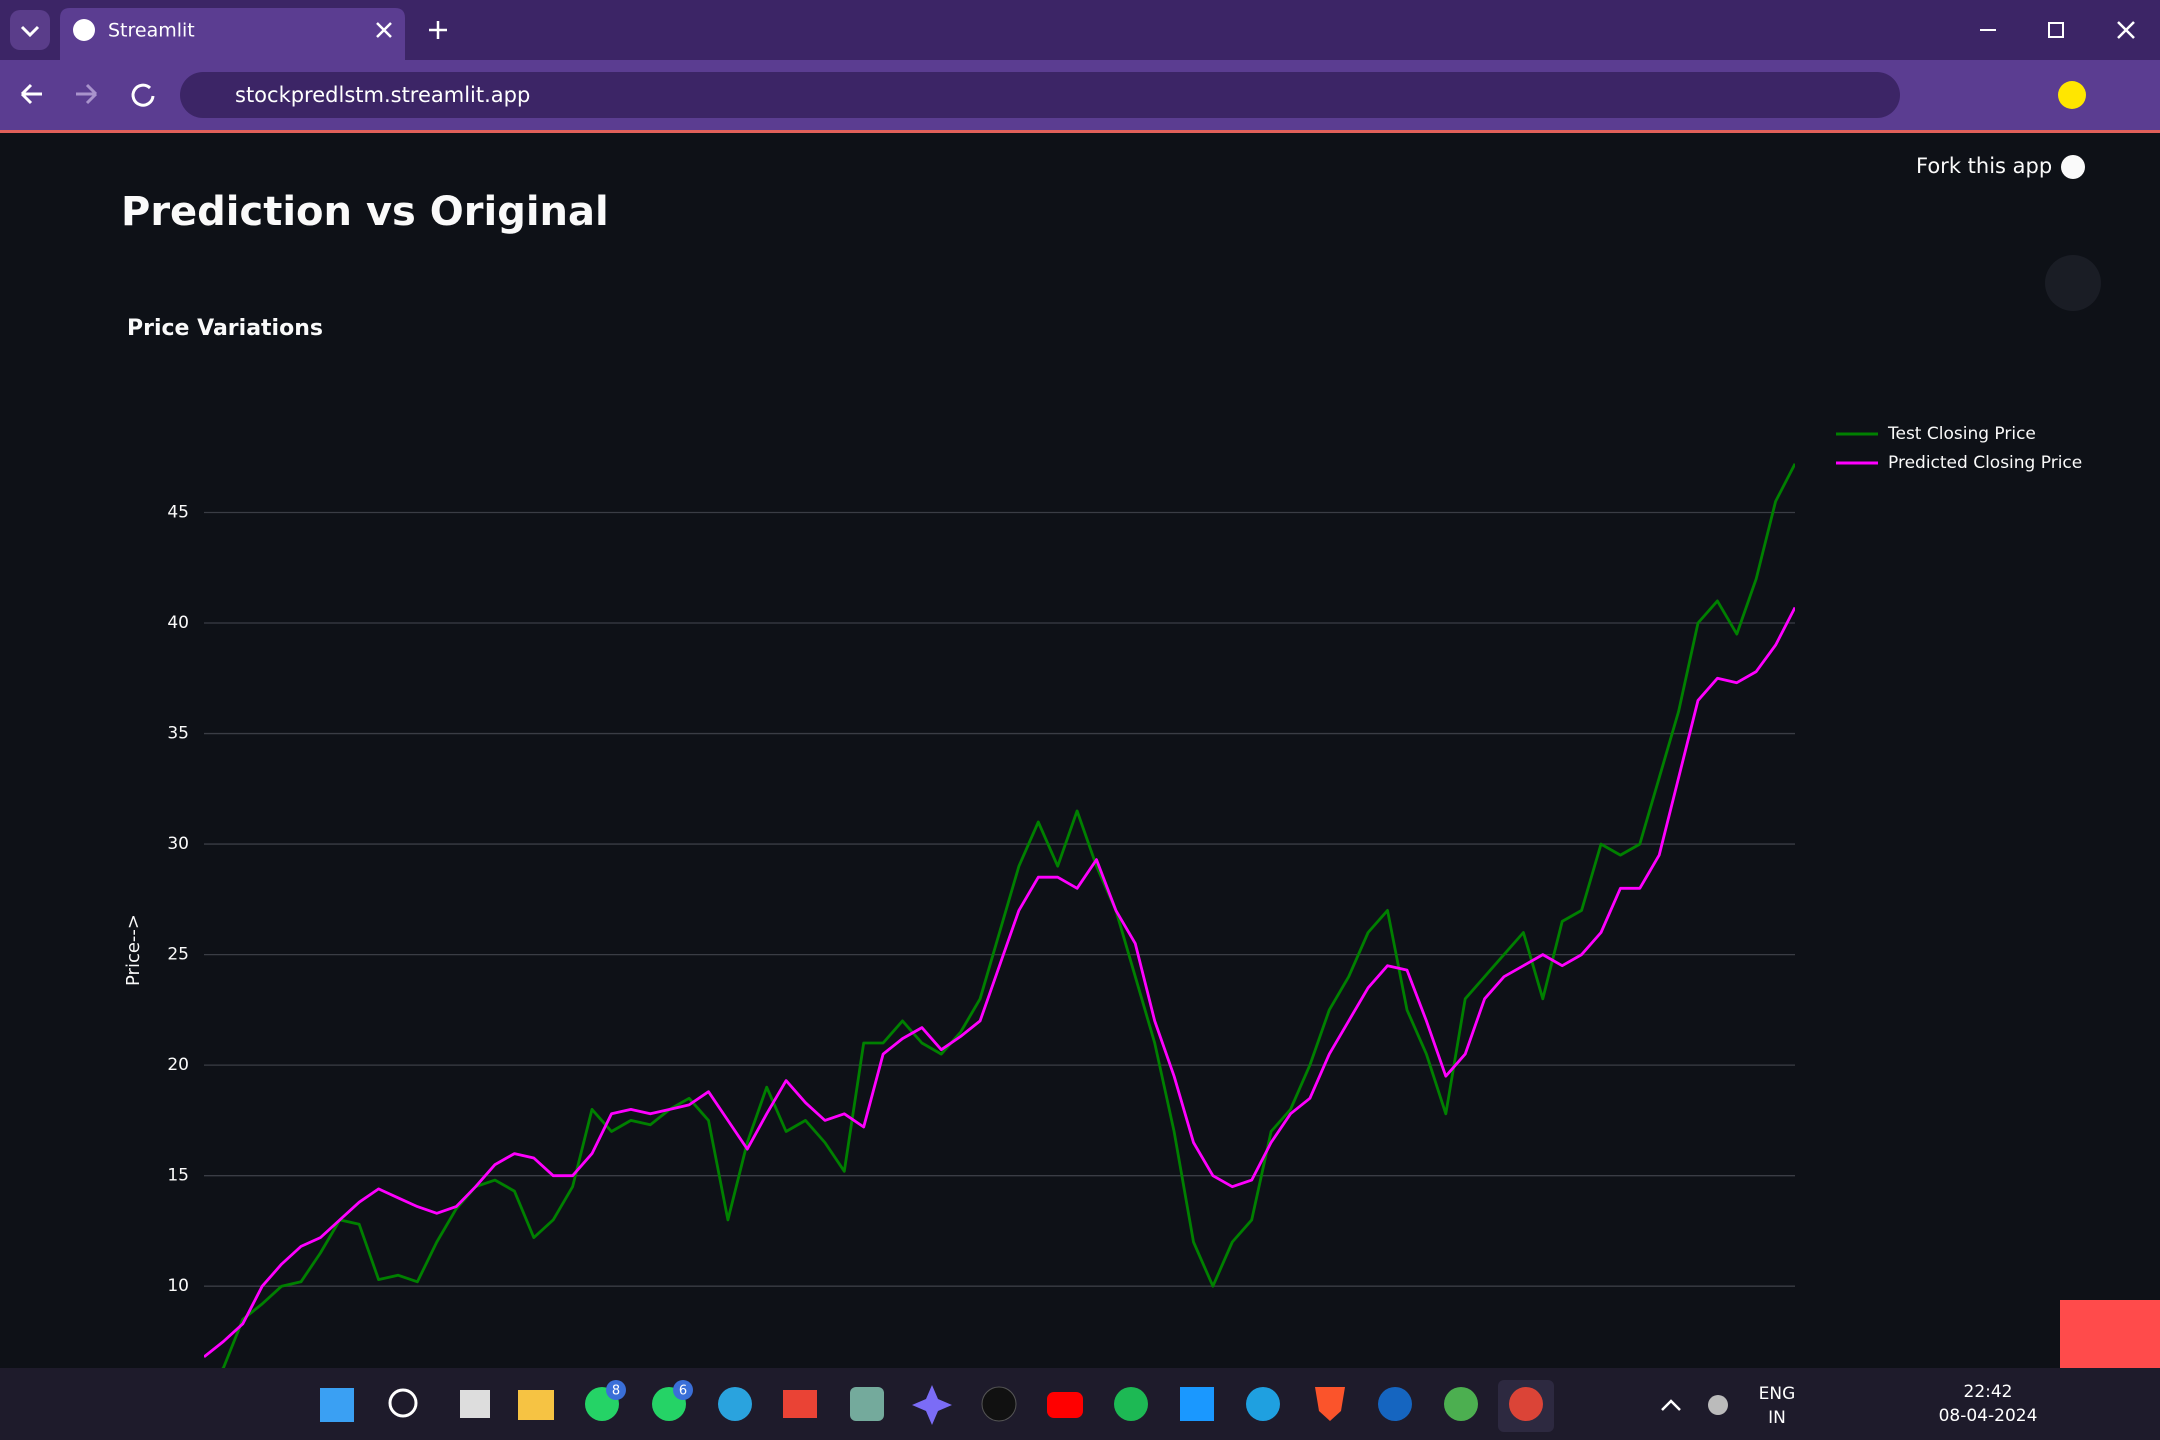 This screenshot has width=2160, height=1440. What do you see at coordinates (800, 1404) in the screenshot?
I see `gmail` at bounding box center [800, 1404].